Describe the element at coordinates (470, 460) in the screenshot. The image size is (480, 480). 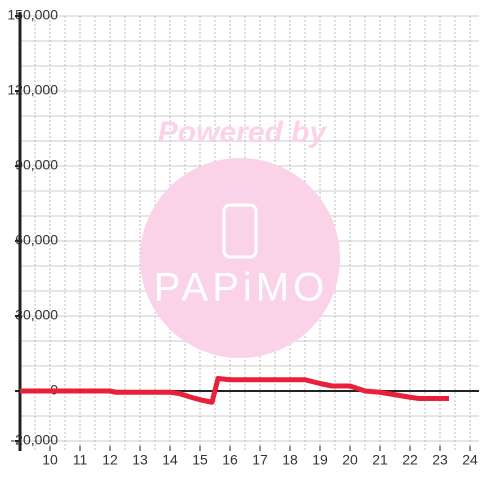
I see `x-tick-label: 24` at that location.